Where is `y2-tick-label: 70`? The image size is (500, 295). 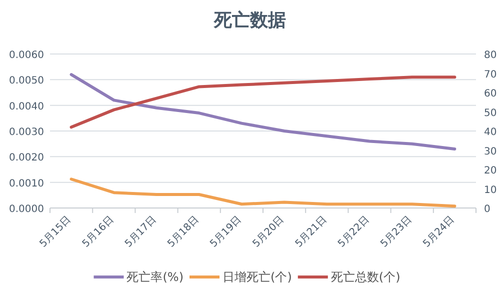 y2-tick-label: 70 is located at coordinates (490, 74).